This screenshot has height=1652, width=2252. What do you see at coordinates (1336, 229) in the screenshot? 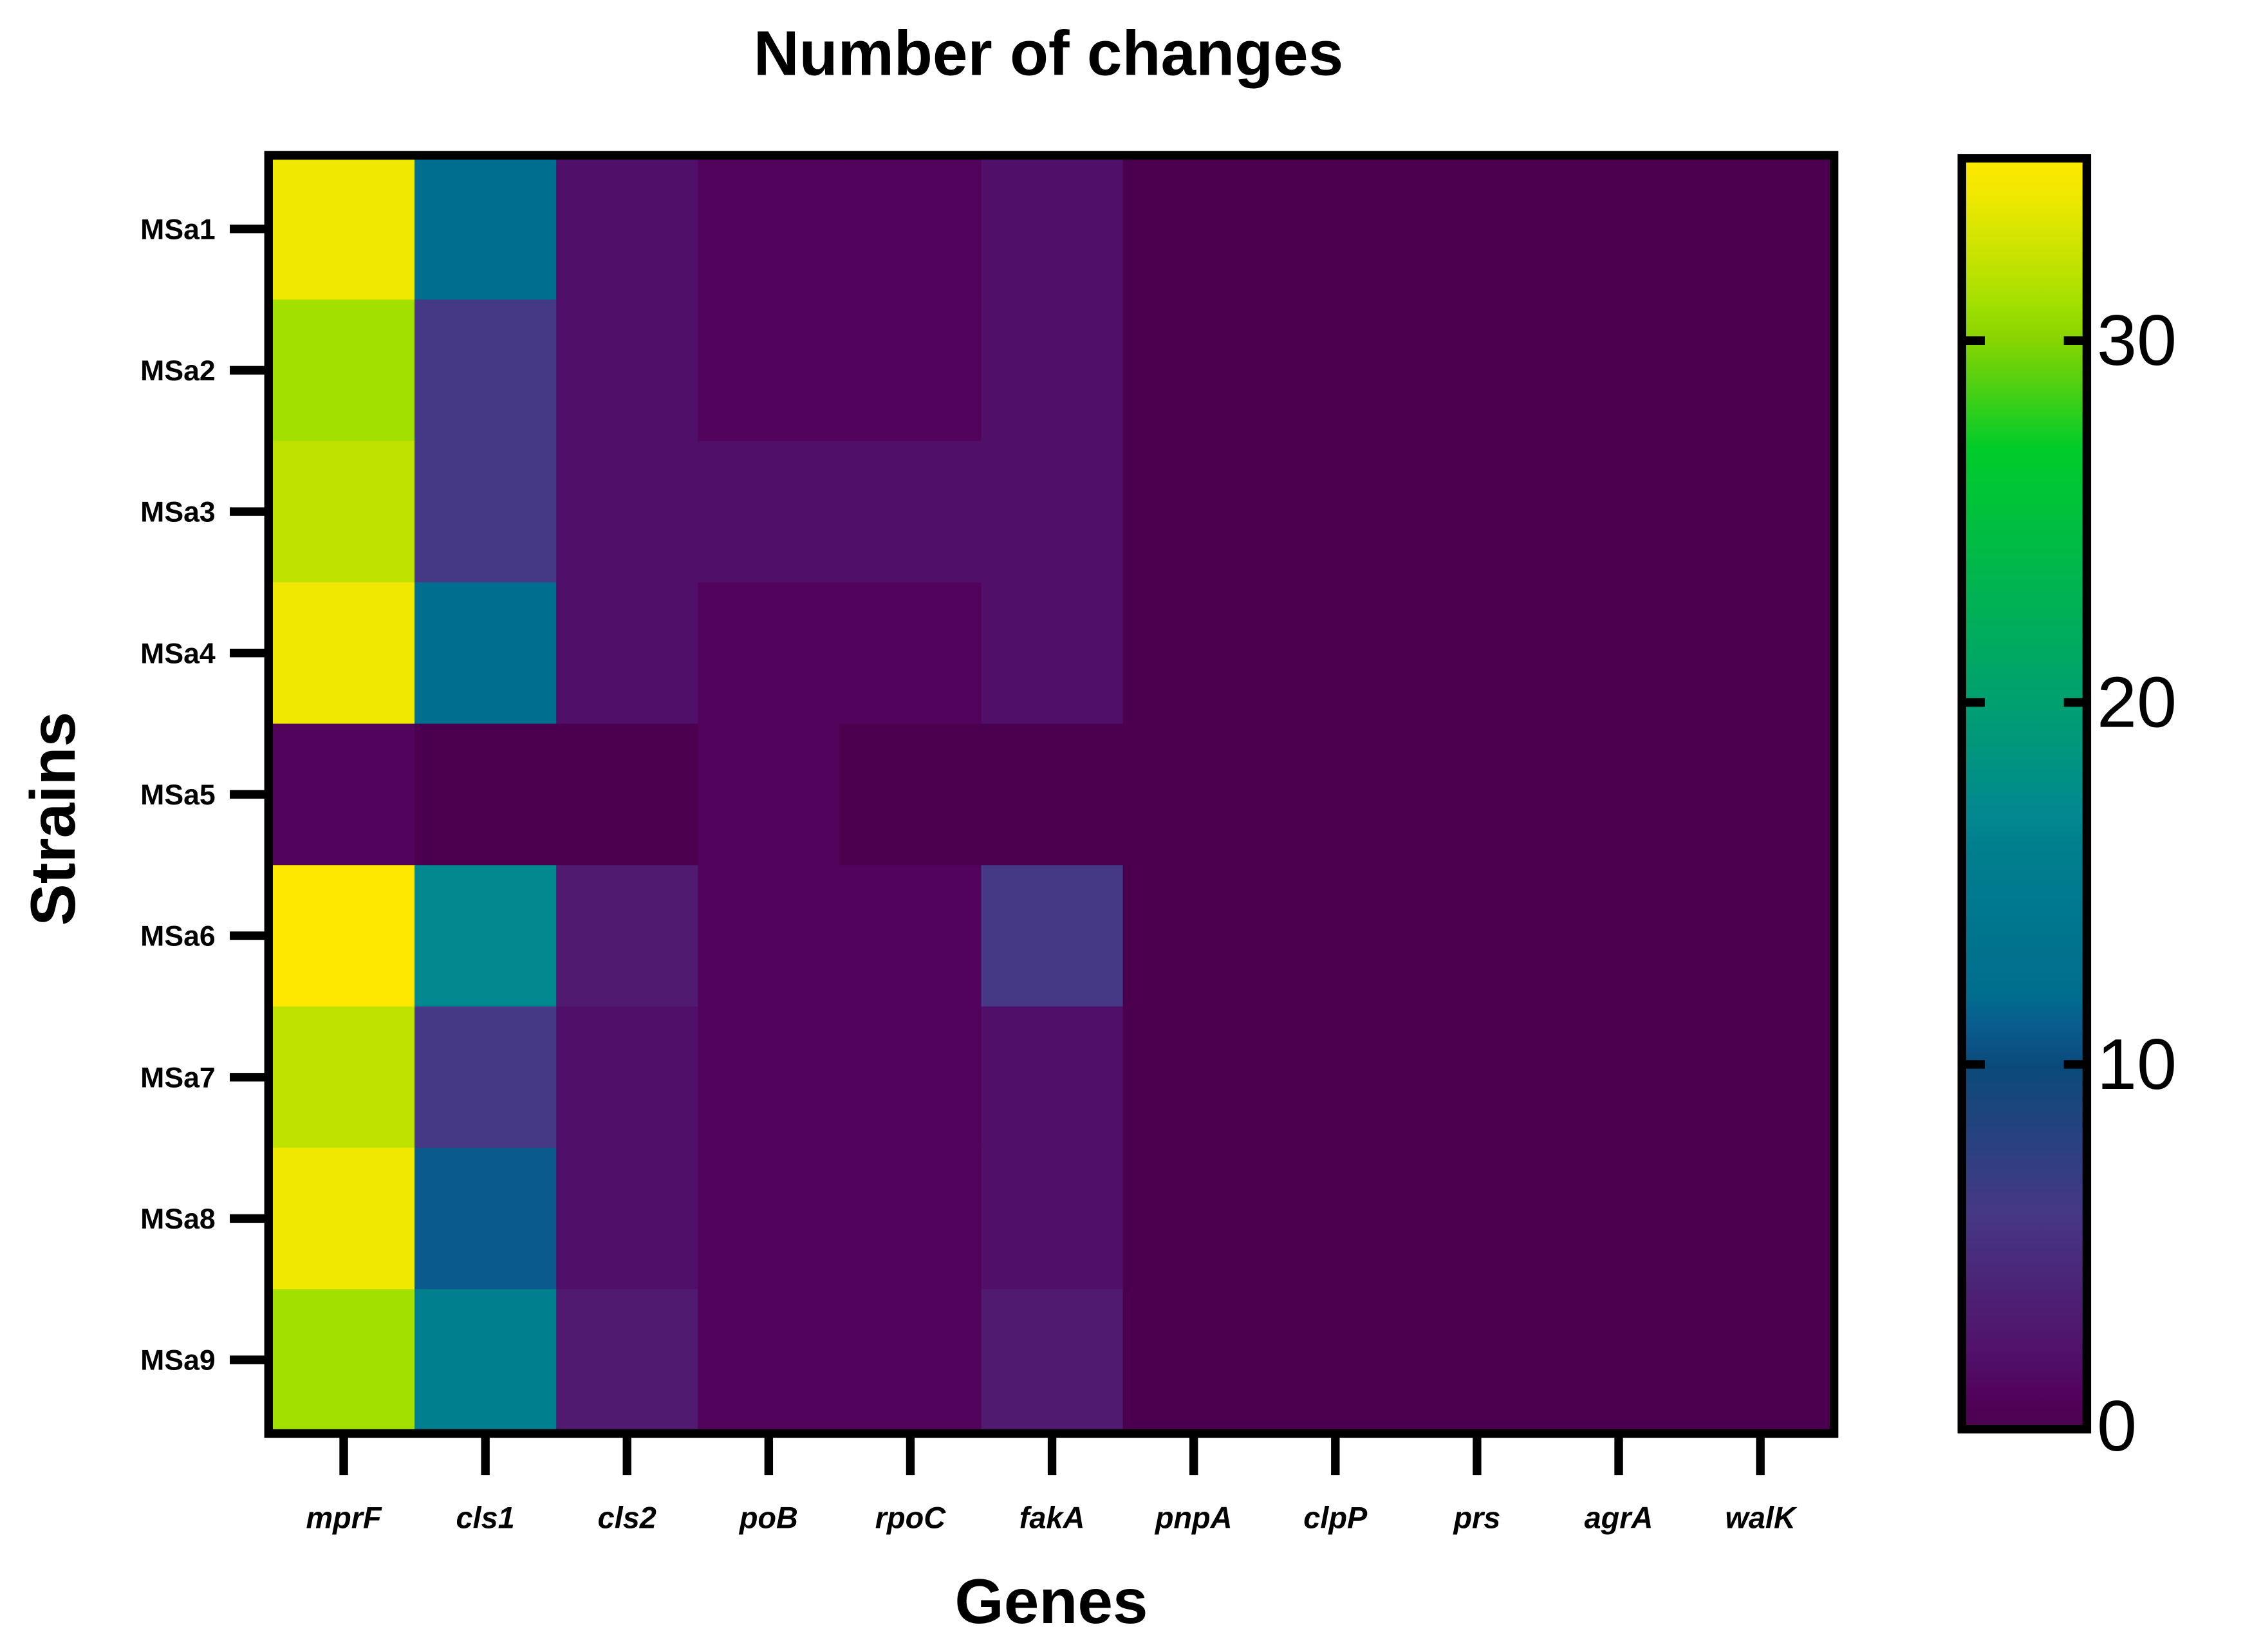
I see `heatmap-cell-MSa1-clpP` at bounding box center [1336, 229].